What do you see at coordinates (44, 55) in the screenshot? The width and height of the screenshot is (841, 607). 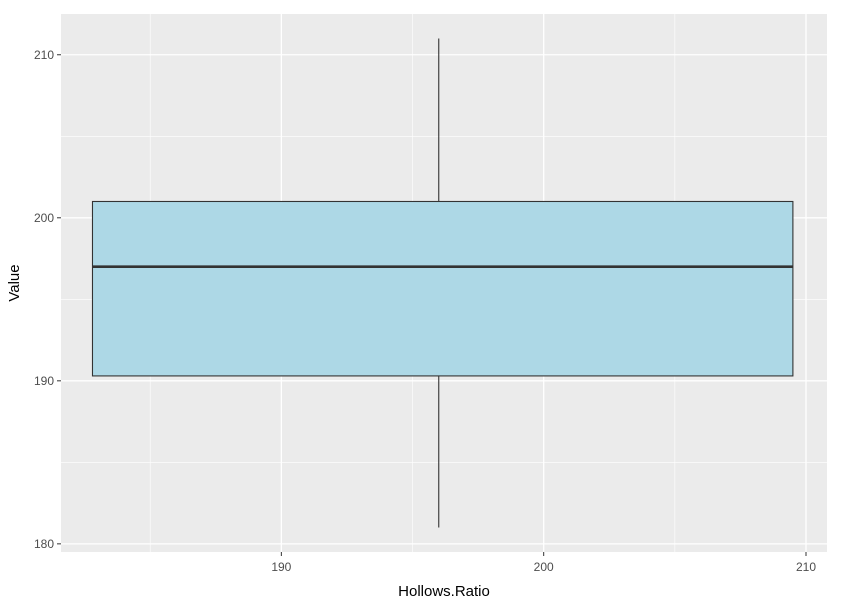 I see `y-tick-label: 210` at bounding box center [44, 55].